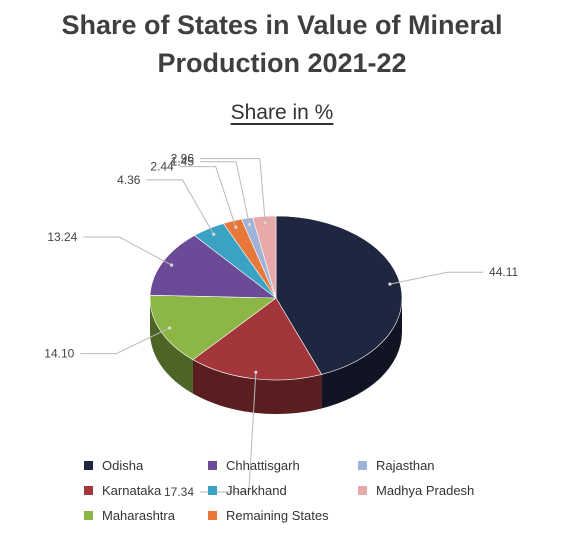 This screenshot has height=544, width=564. Describe the element at coordinates (214, 234) in the screenshot. I see `leader-dot-jharkhand` at that location.